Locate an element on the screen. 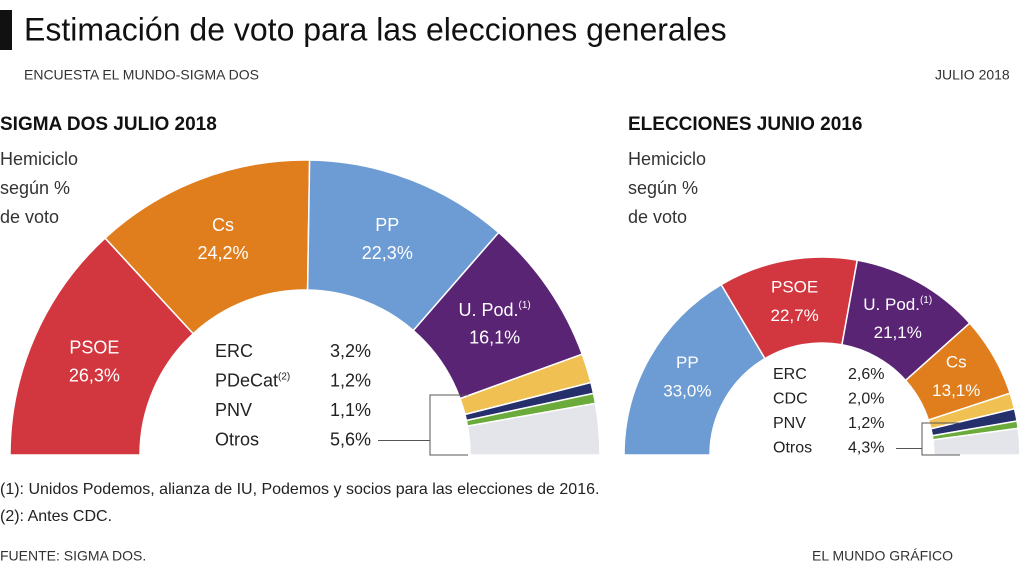  value-label: 22,7% is located at coordinates (795, 315).